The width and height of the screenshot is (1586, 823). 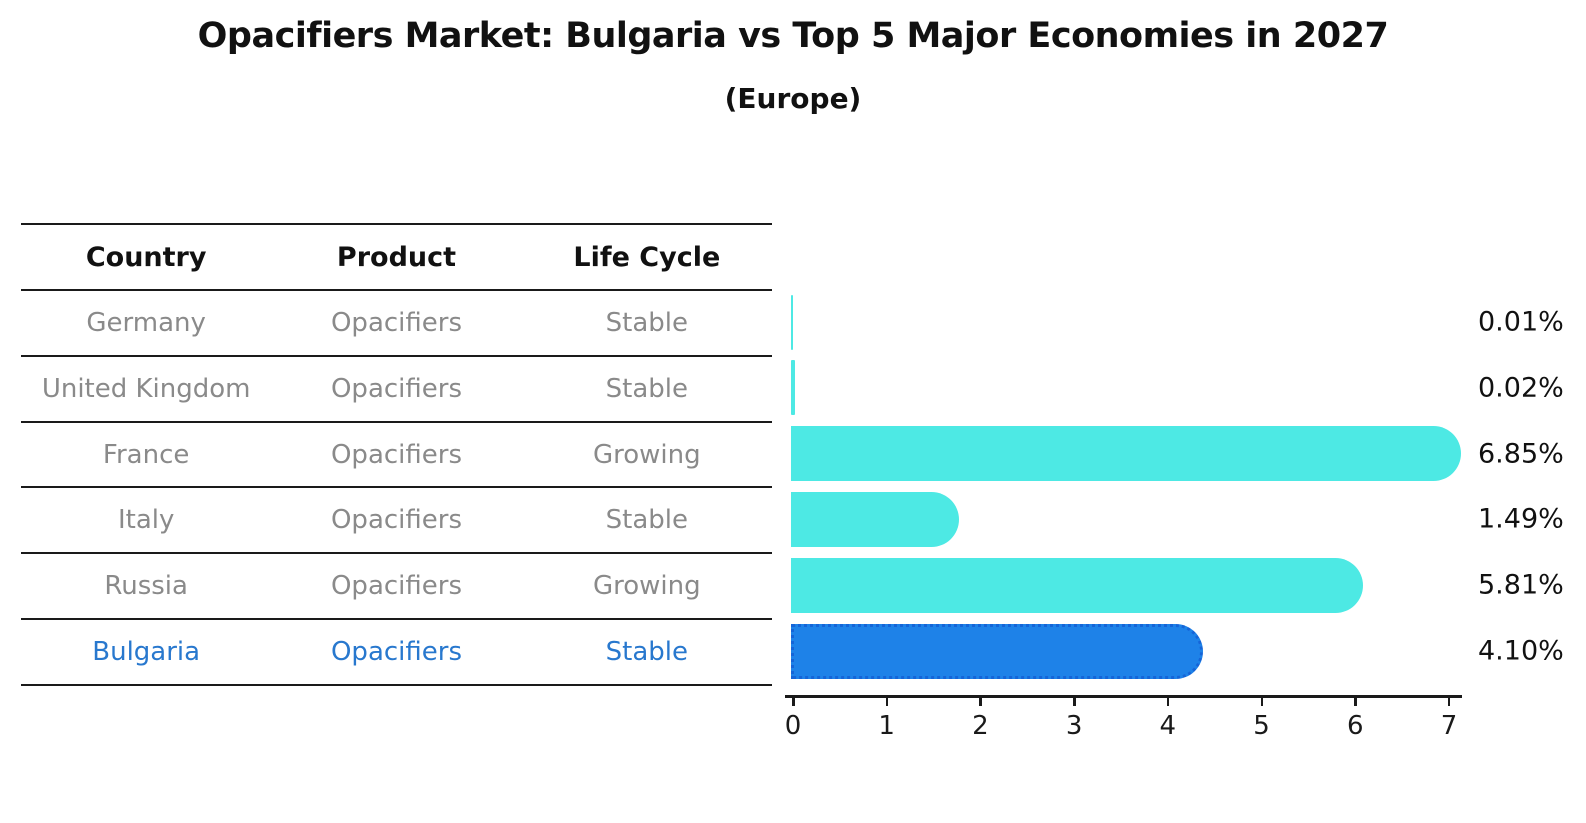 What do you see at coordinates (793, 388) in the screenshot?
I see `bar-united-kingdom` at bounding box center [793, 388].